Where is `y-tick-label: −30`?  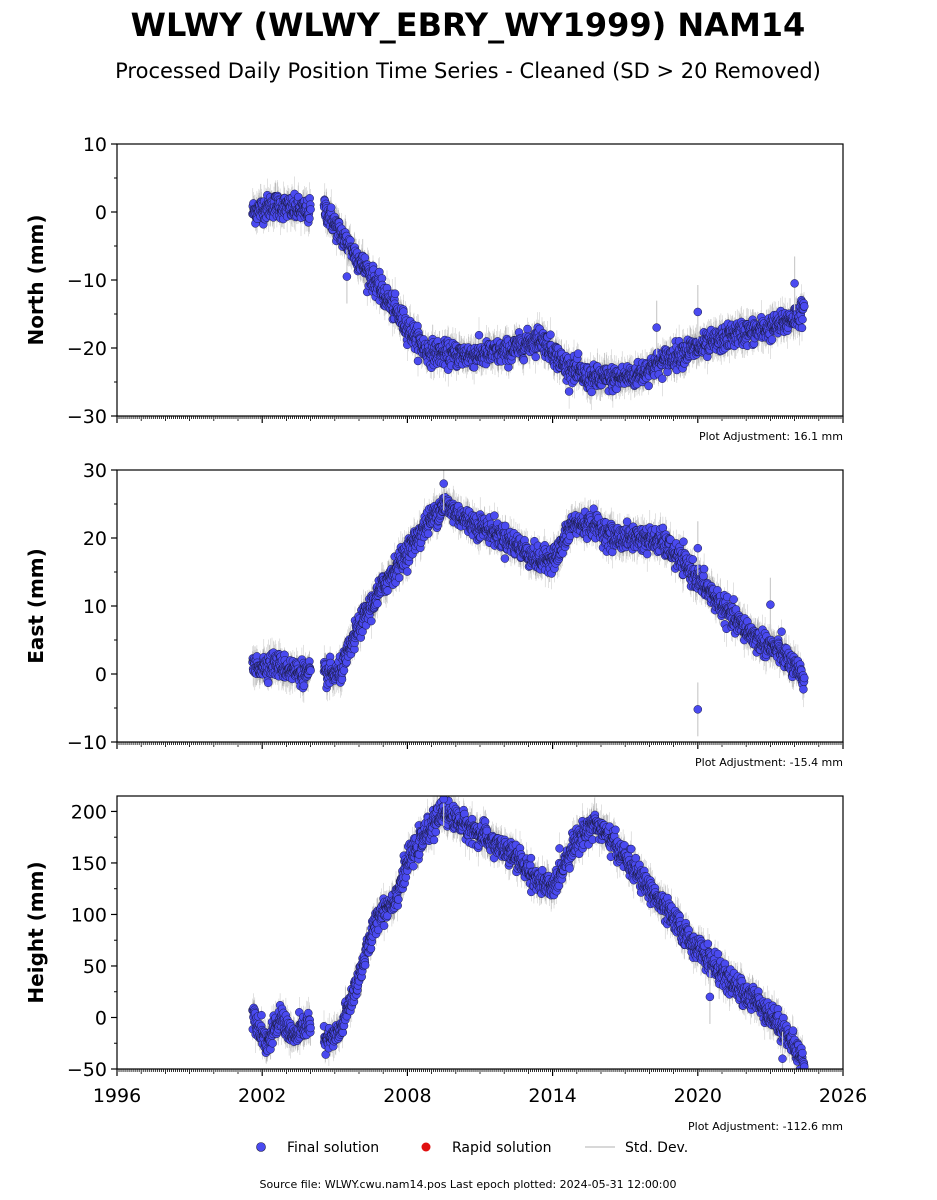
y-tick-label: −30 is located at coordinates (87, 417).